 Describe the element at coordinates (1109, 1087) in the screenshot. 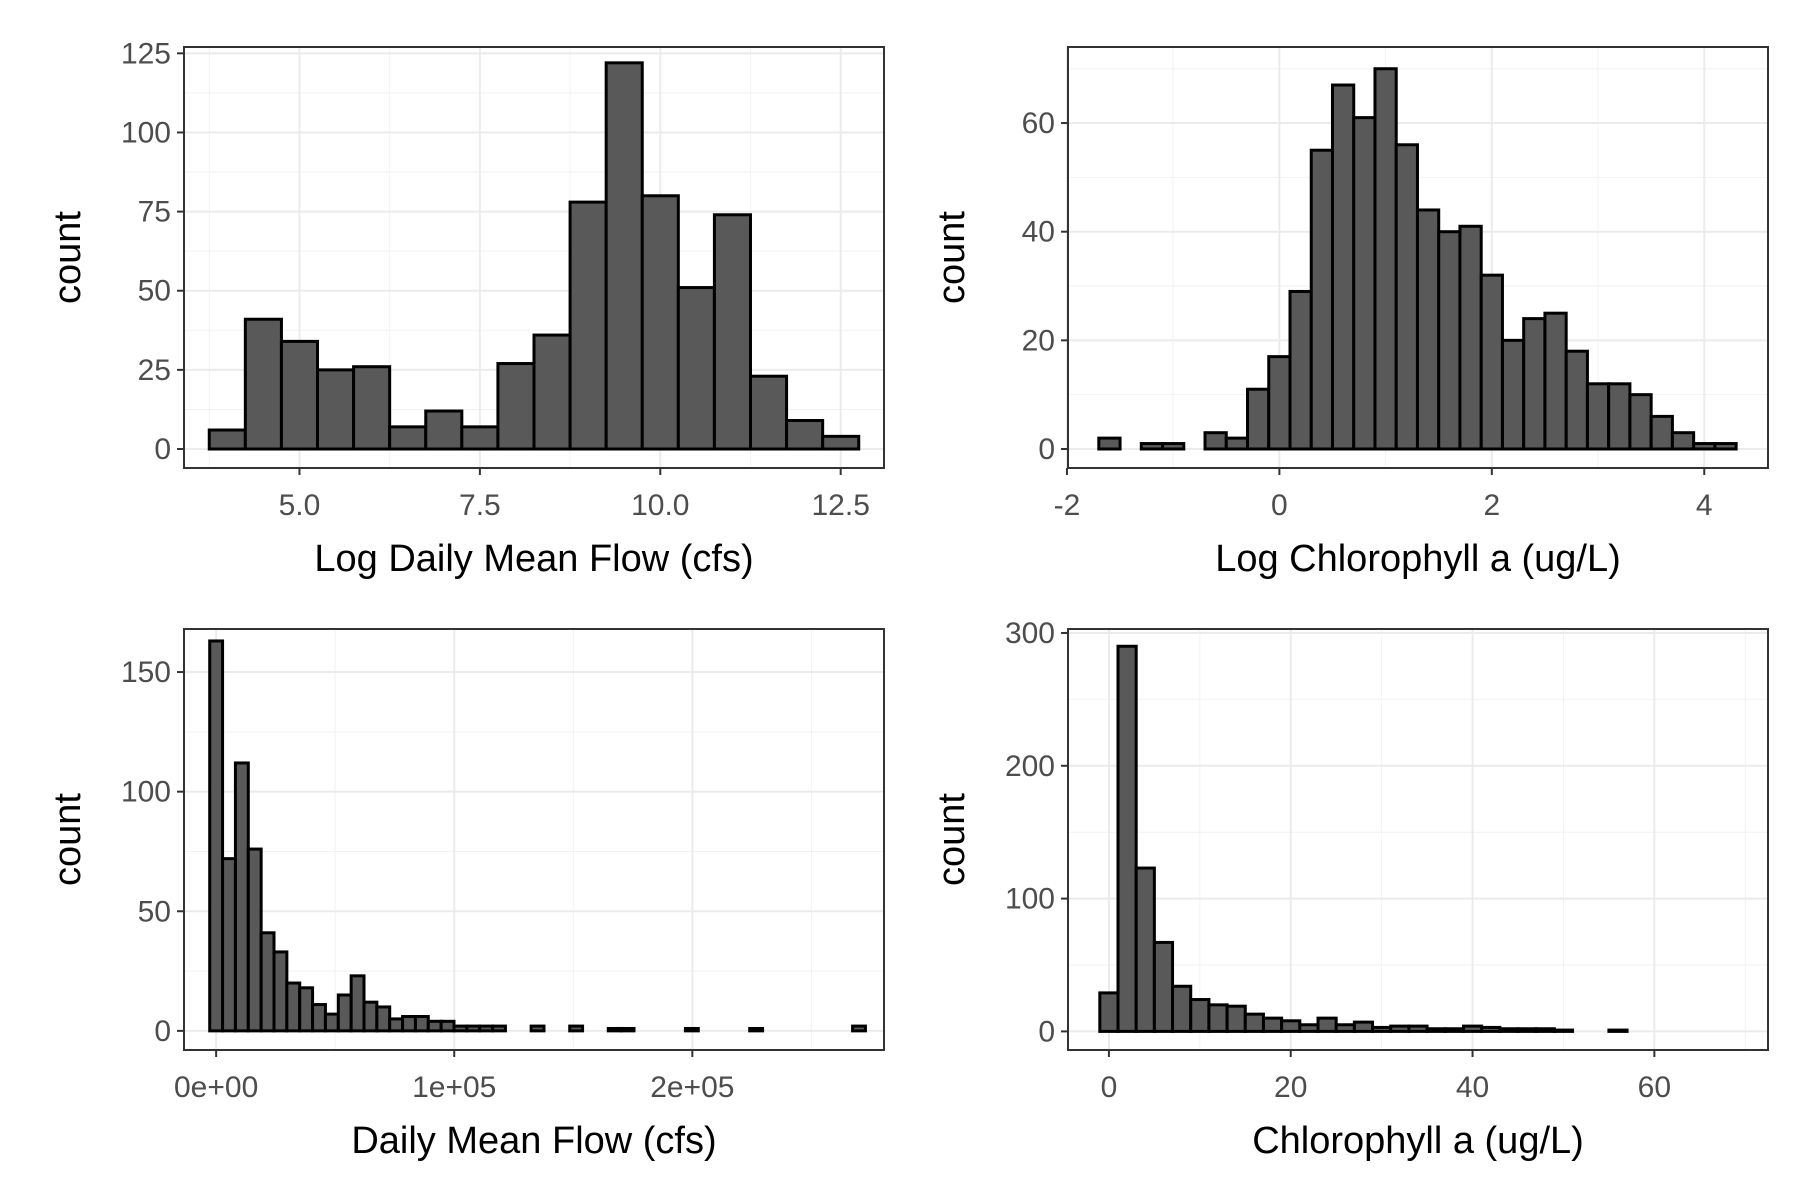

I see `x-tick-label: 0` at that location.